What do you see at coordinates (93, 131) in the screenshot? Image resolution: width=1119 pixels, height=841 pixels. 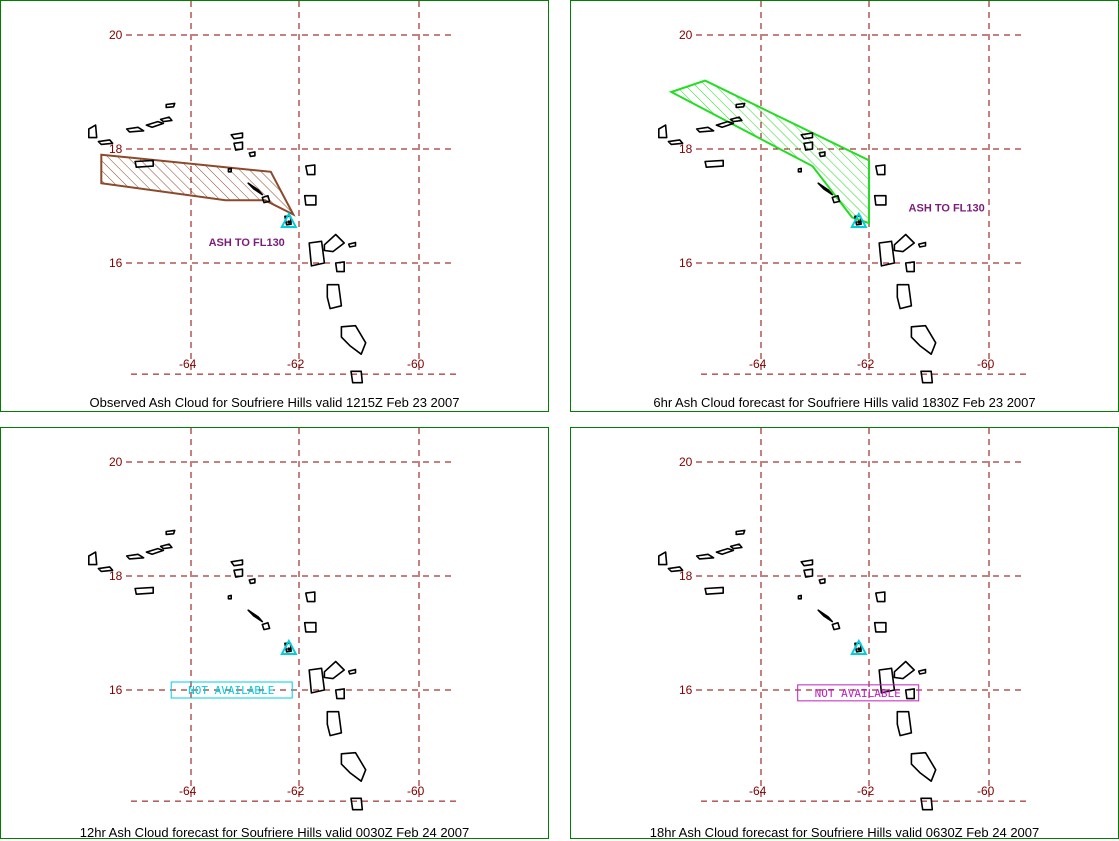 I see `island-puerto-rico-east` at bounding box center [93, 131].